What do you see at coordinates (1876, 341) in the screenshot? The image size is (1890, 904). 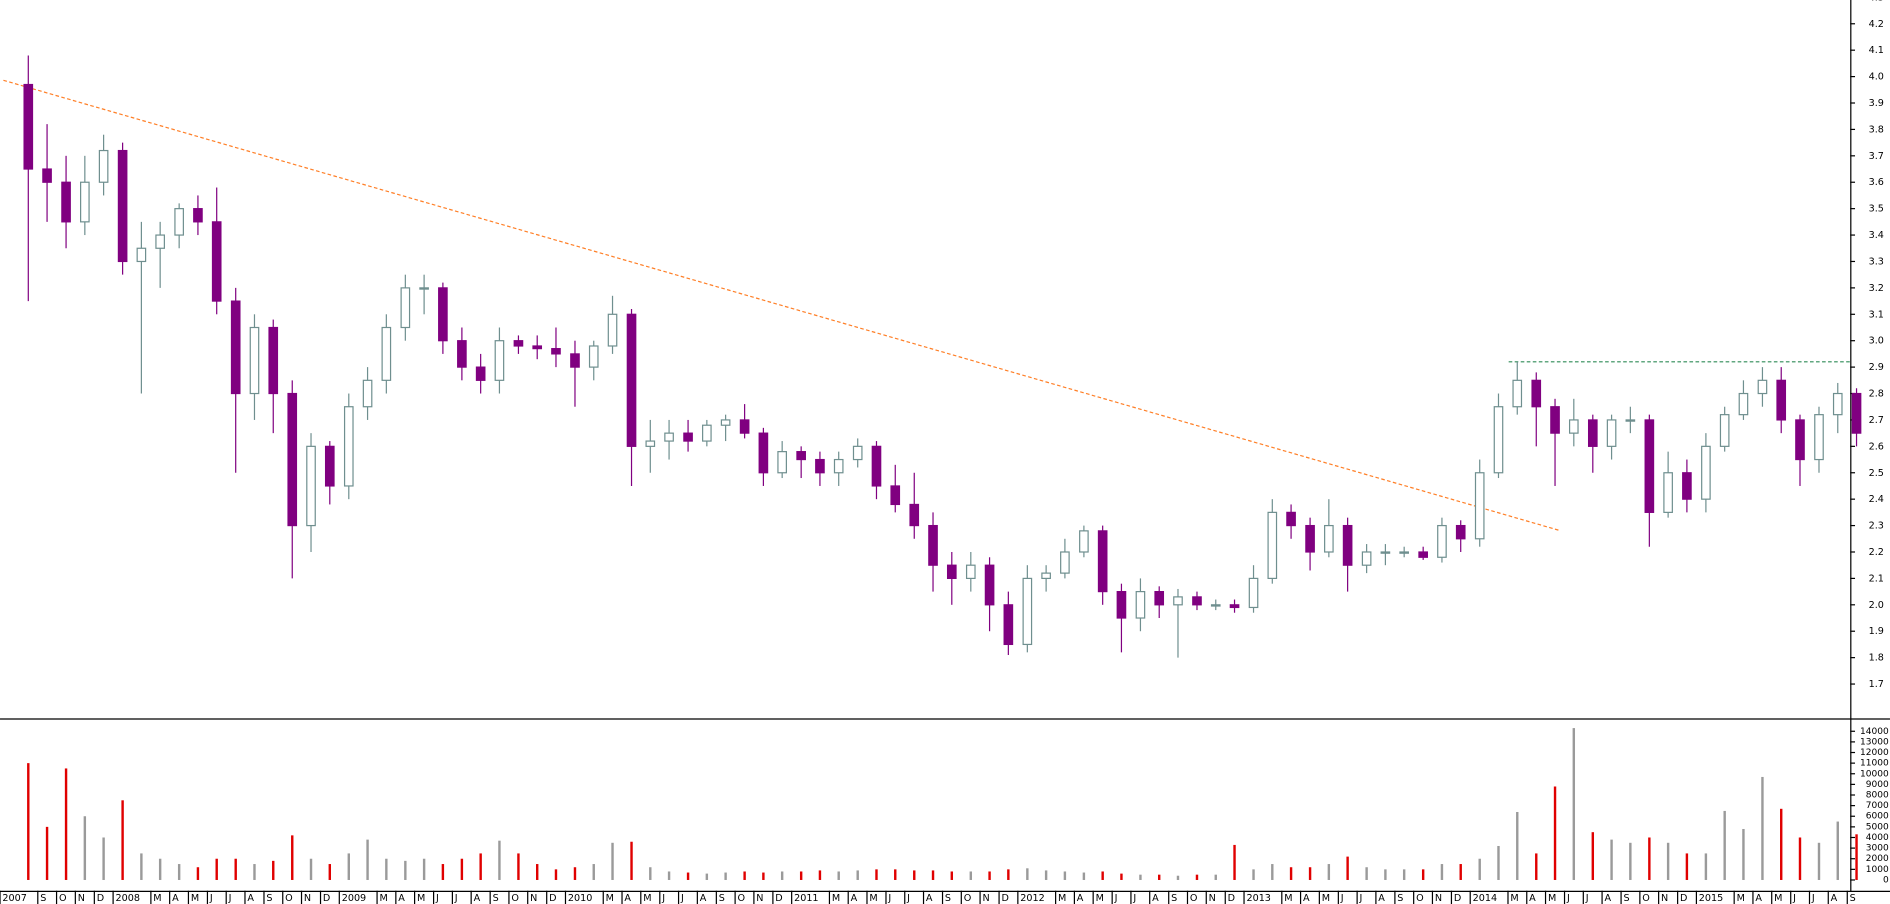 I see `y-tick-label: 3.0` at bounding box center [1876, 341].